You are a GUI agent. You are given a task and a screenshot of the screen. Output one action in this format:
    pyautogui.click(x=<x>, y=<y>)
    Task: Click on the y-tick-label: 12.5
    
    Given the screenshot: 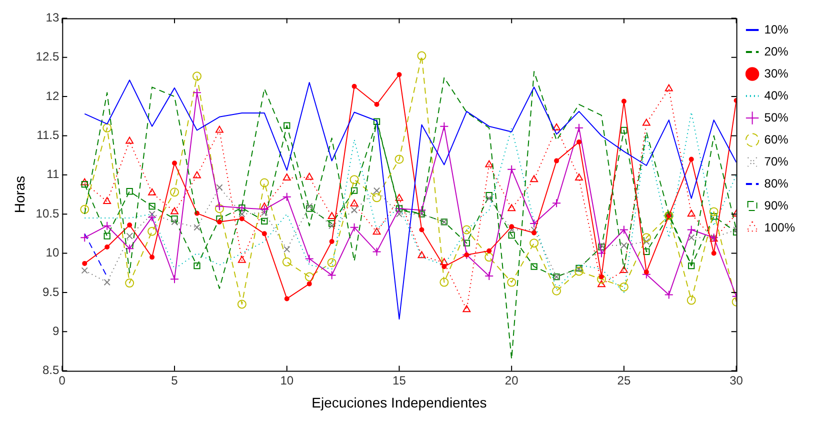 What is the action you would take?
    pyautogui.click(x=48, y=57)
    